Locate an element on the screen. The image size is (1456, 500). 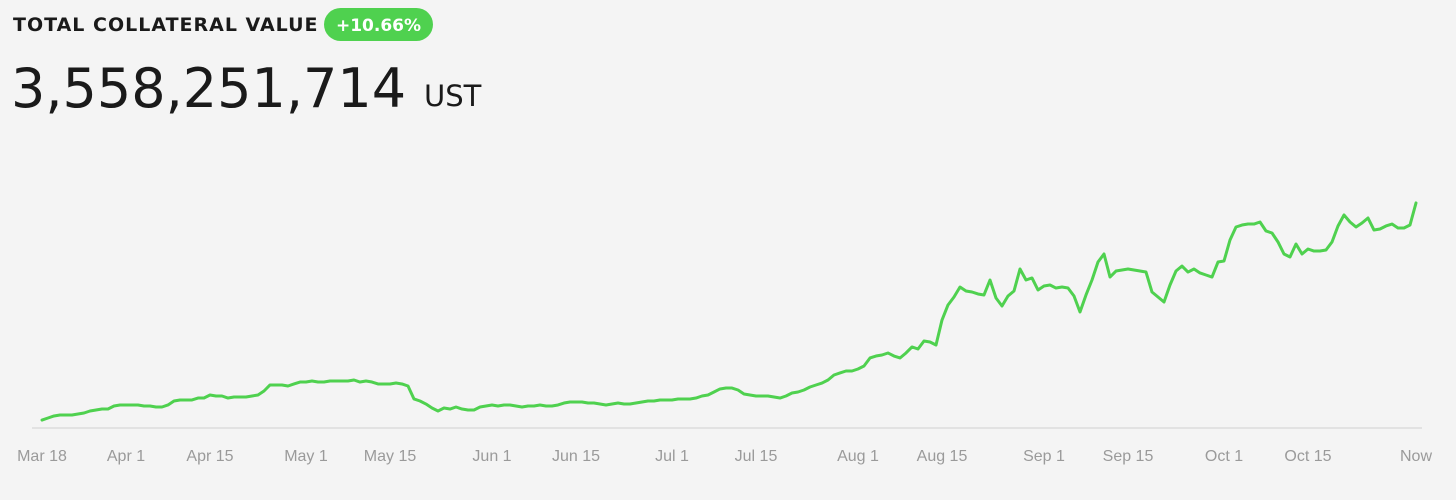
change-value: +10.66% is located at coordinates (378, 26).